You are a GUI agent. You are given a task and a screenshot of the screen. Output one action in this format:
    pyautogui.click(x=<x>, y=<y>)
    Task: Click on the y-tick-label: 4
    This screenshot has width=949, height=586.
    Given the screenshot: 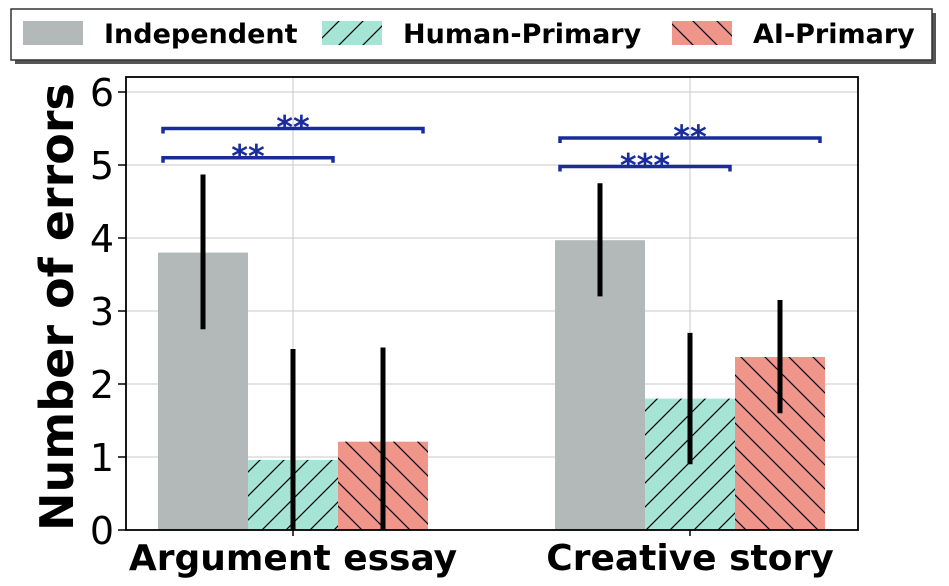 What is the action you would take?
    pyautogui.click(x=102, y=239)
    